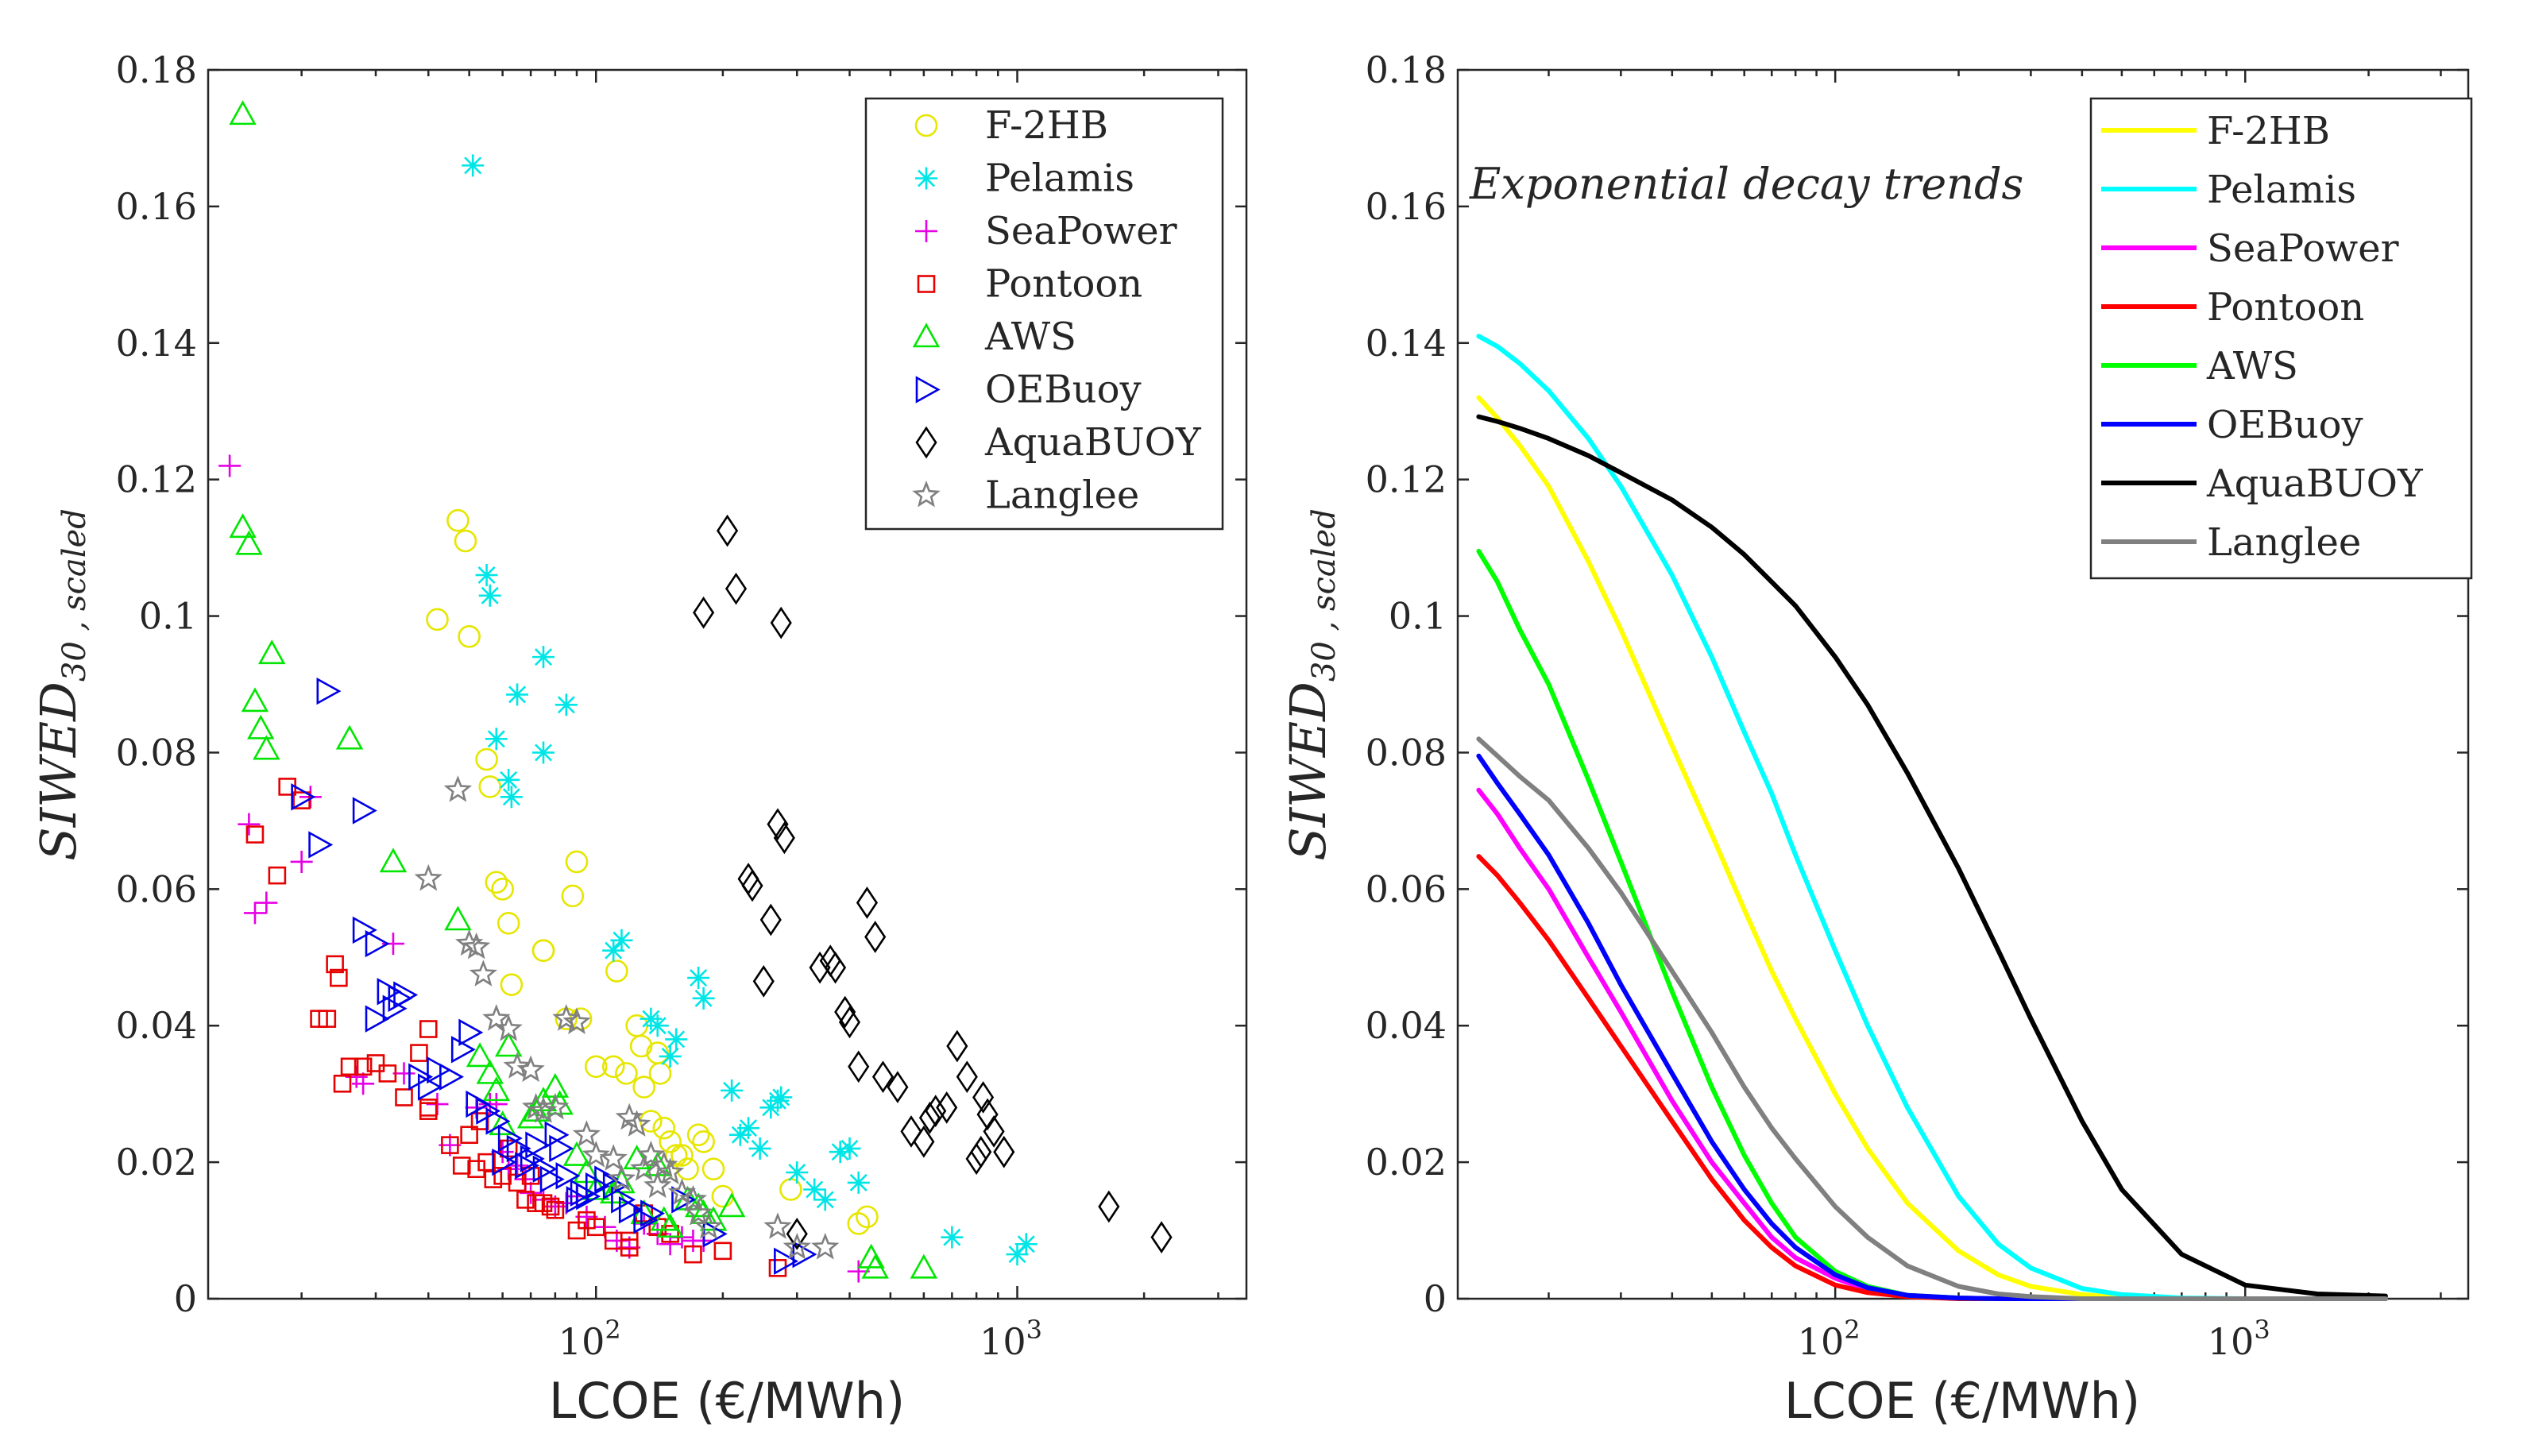 This screenshot has width=2531, height=1456. What do you see at coordinates (927, 494) in the screenshot?
I see `scatter-legend-marker-langlee` at bounding box center [927, 494].